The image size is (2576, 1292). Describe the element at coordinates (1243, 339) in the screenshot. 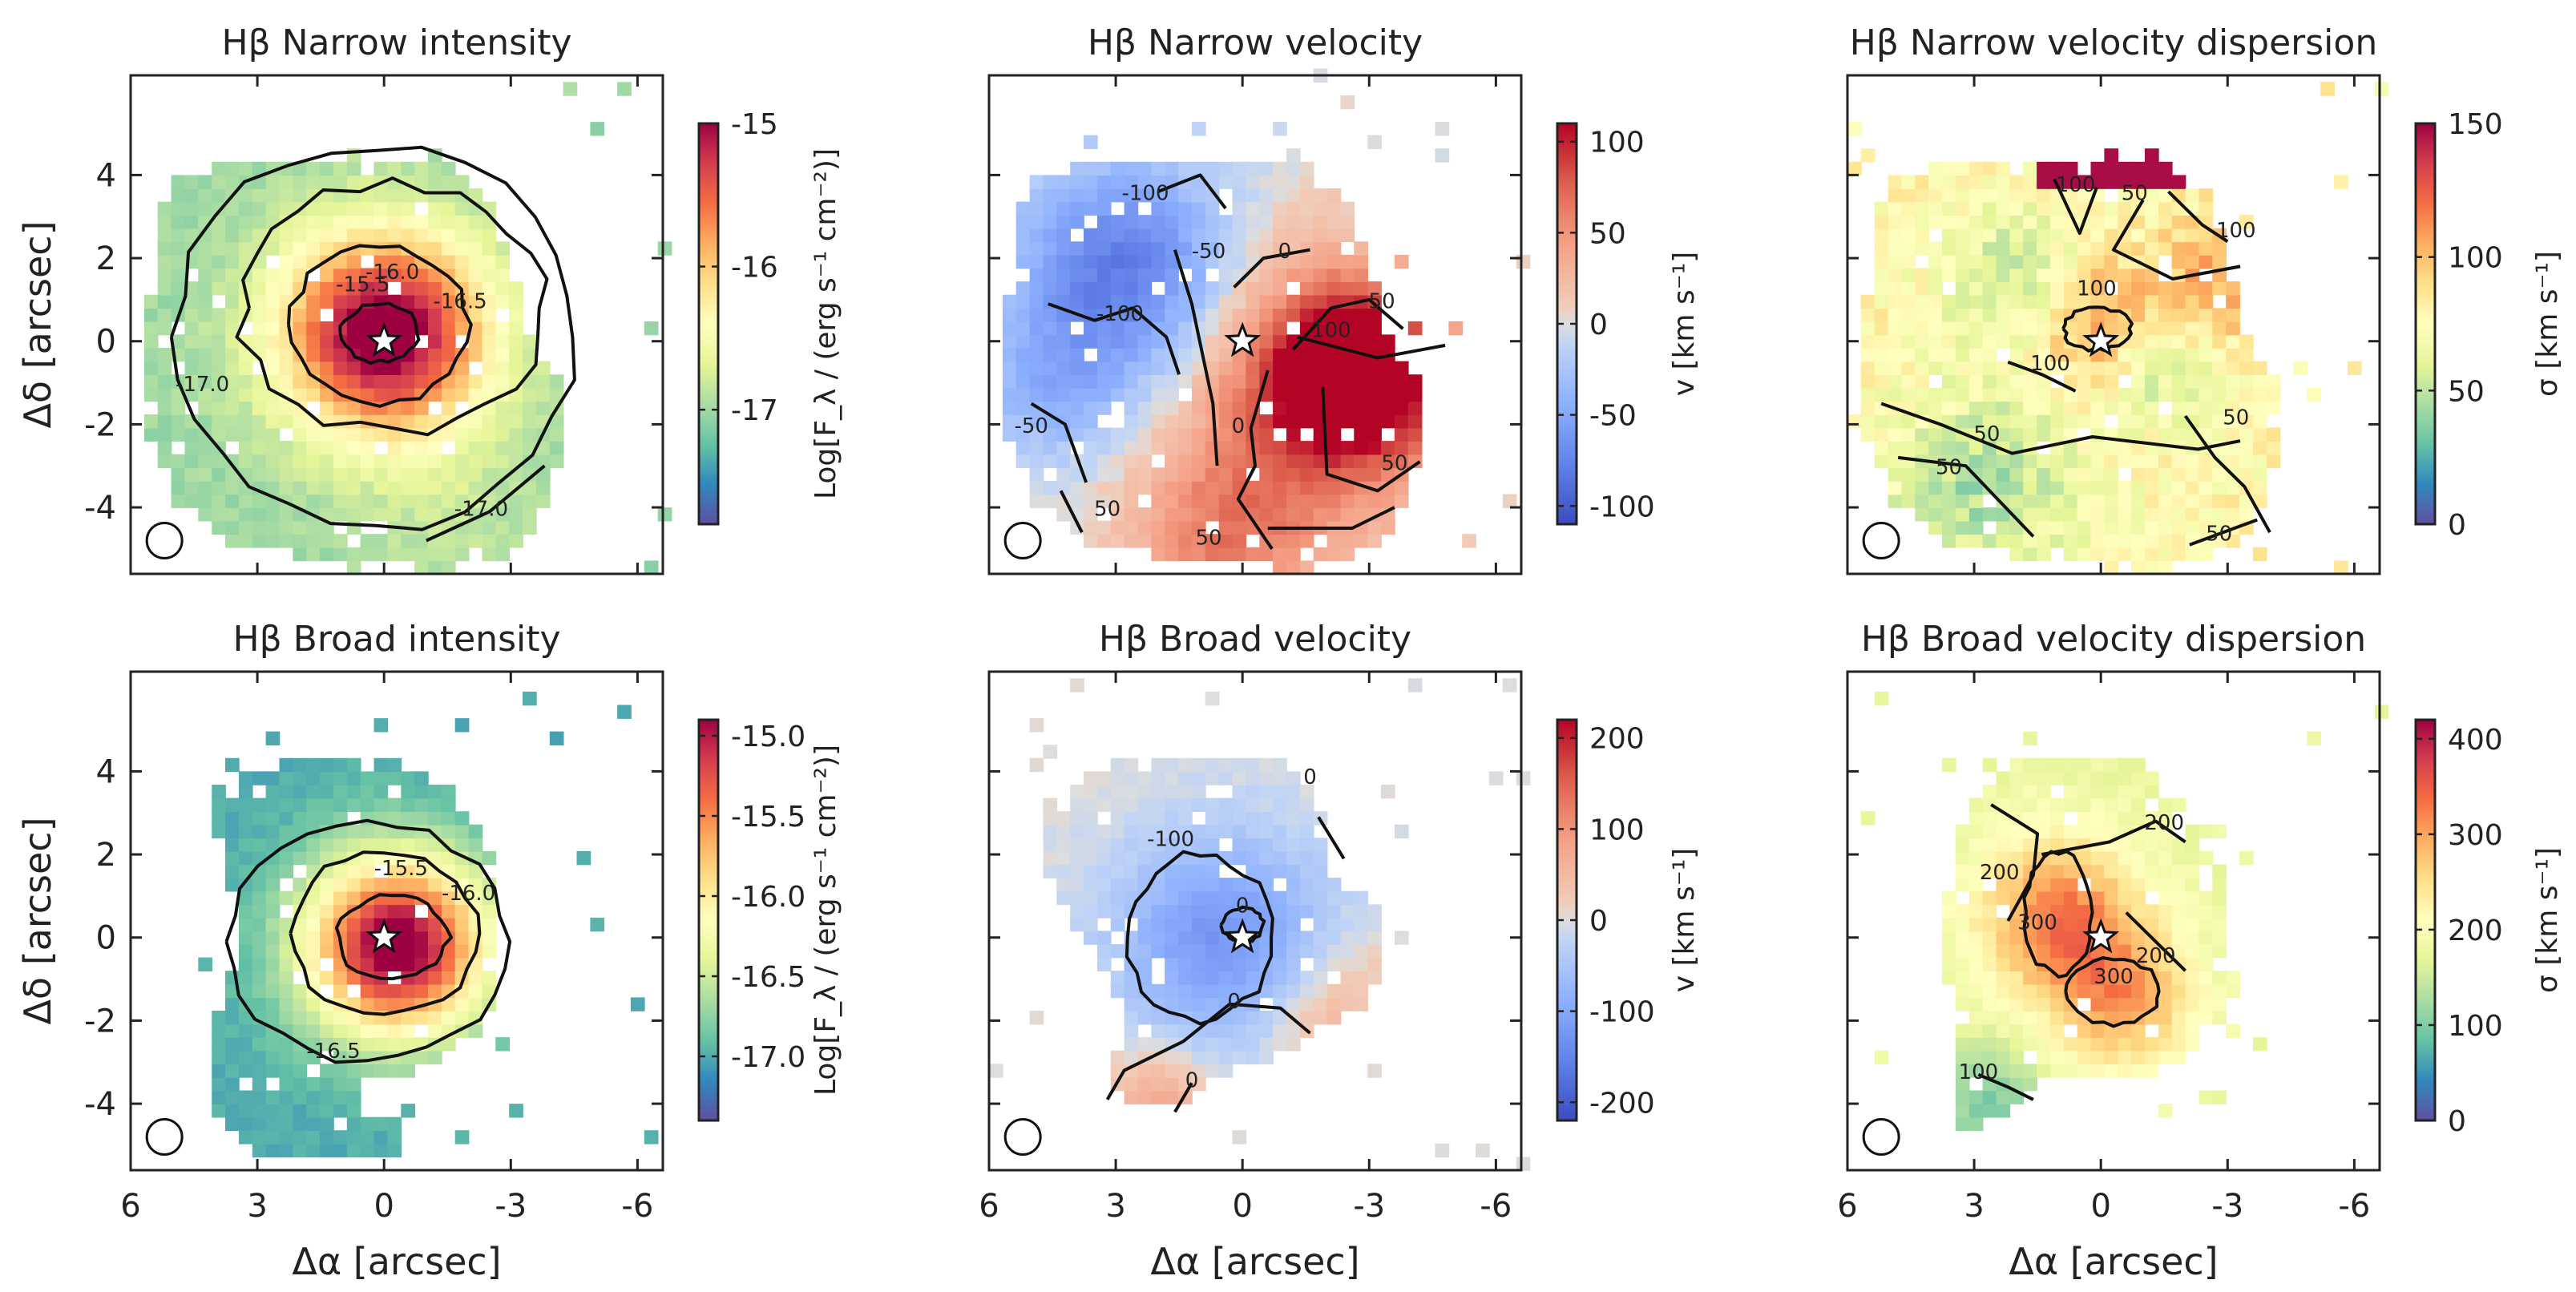

I see `nucleus-star-marker` at that location.